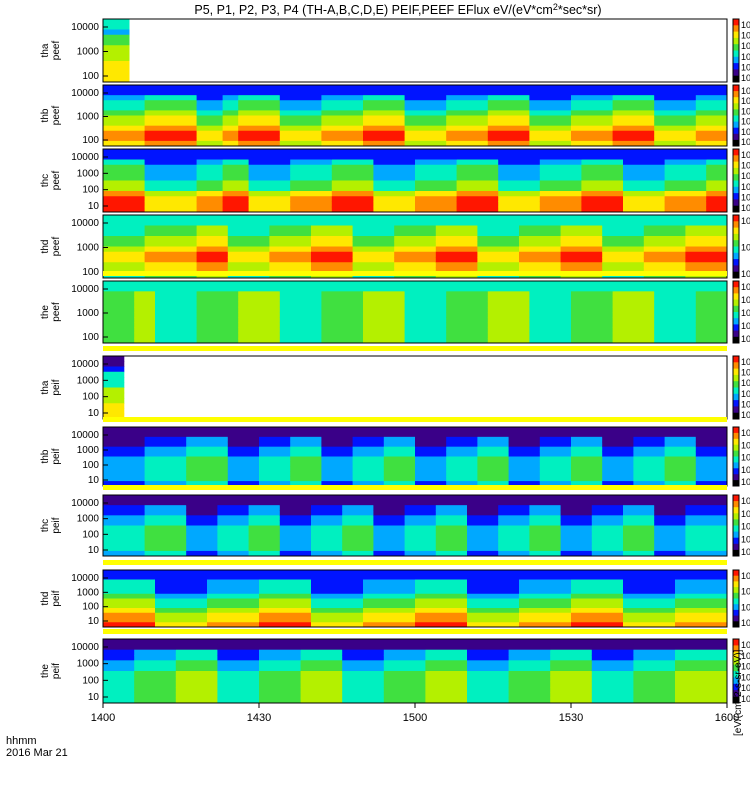  What do you see at coordinates (745, 35) in the screenshot?
I see `colorbar-tick-label: 107` at bounding box center [745, 35].